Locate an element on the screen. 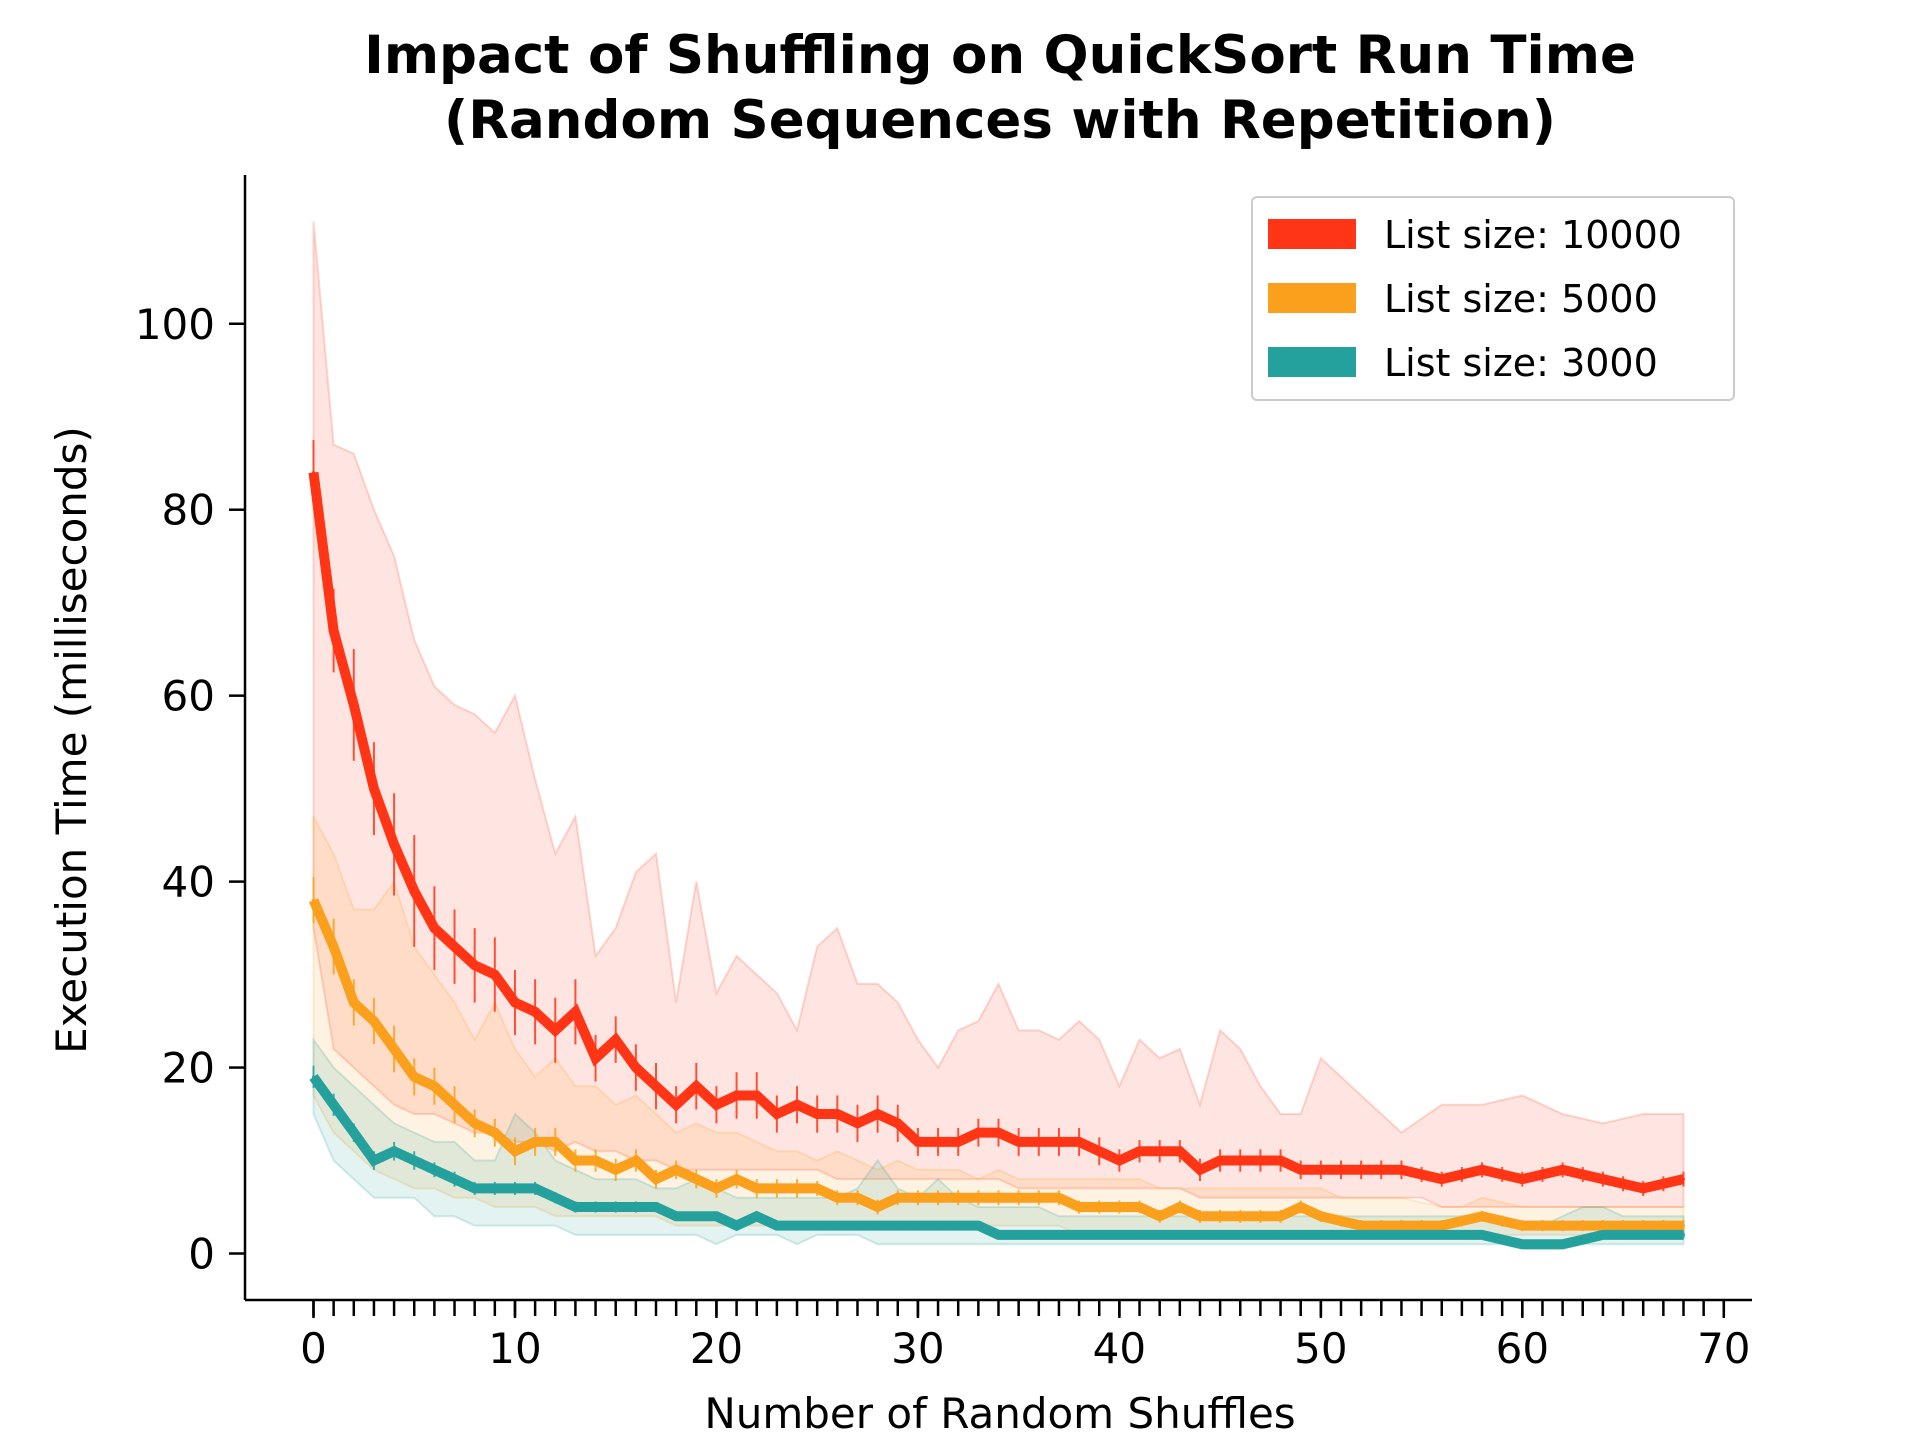 This screenshot has height=1440, width=1920. x-tick-label: 30 is located at coordinates (917, 1348).